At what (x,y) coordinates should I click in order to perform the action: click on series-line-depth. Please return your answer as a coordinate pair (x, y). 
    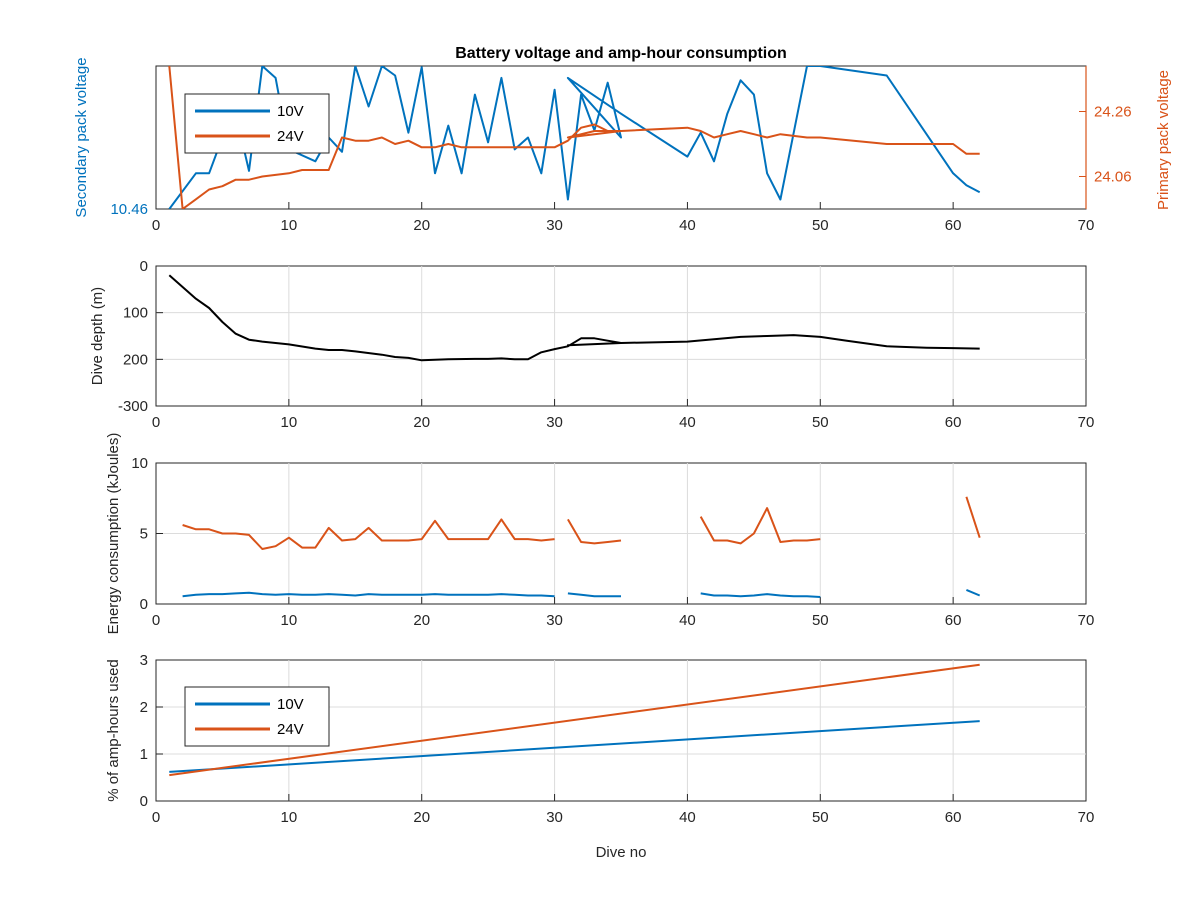
    Looking at the image, I should click on (574, 318).